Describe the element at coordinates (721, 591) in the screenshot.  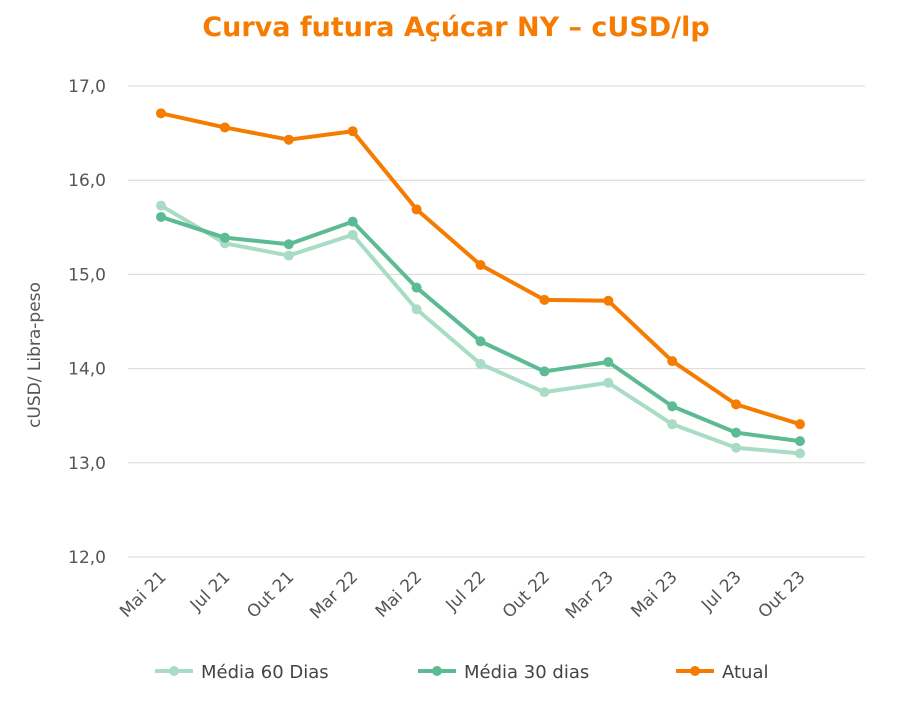
I see `x-tick-label: Jul 23` at that location.